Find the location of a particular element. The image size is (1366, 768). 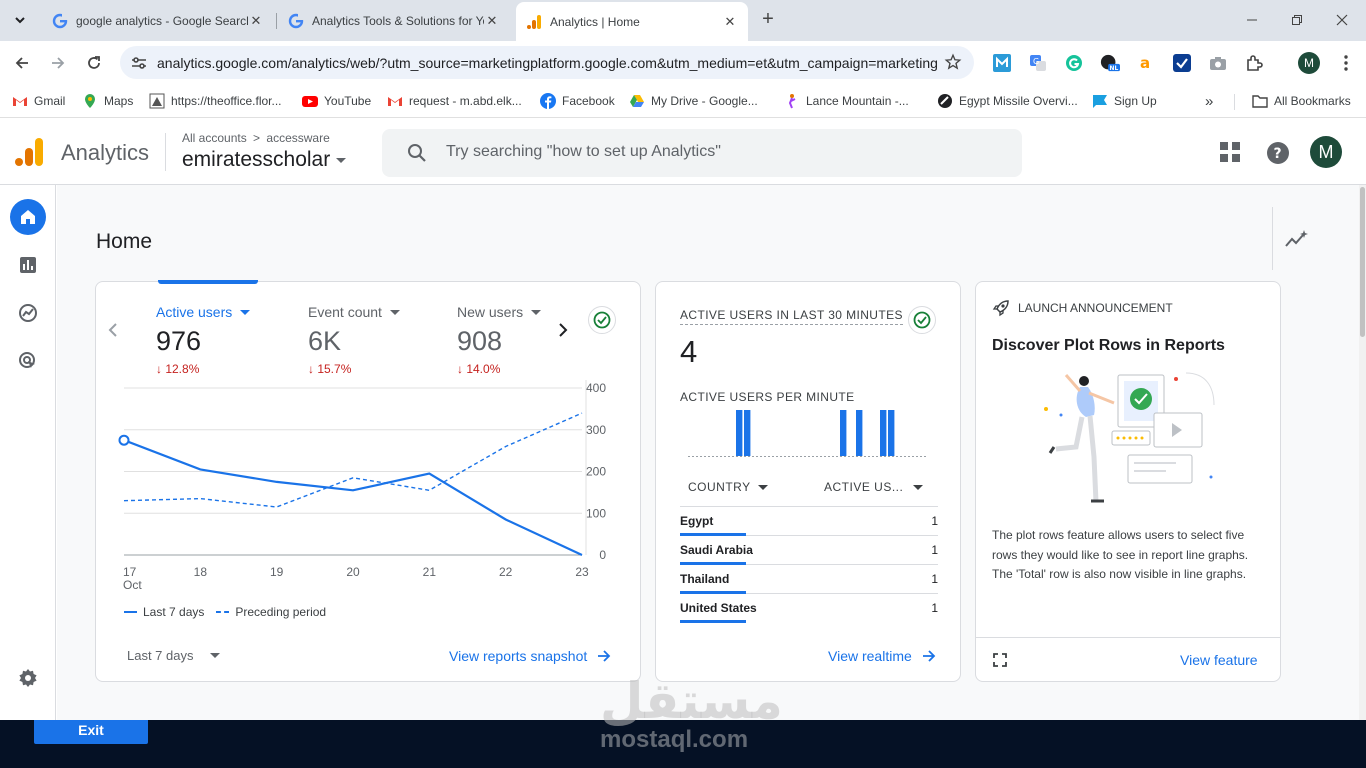

browser-tab-active: Analytics | Home ✕ is located at coordinates (632, 21).